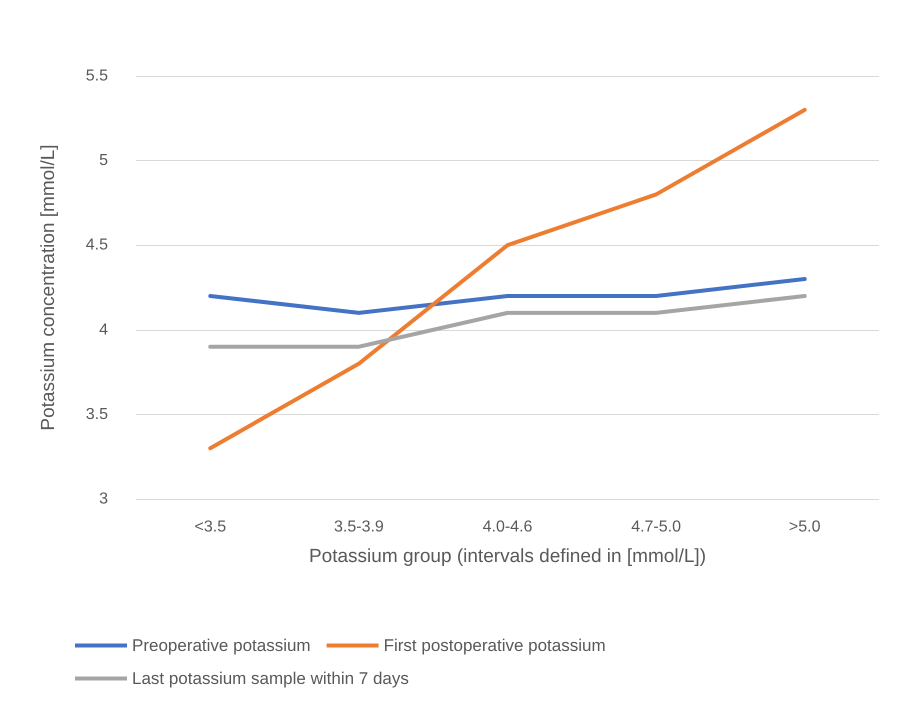  I want to click on x-tick-label: >5.0, so click(804, 527).